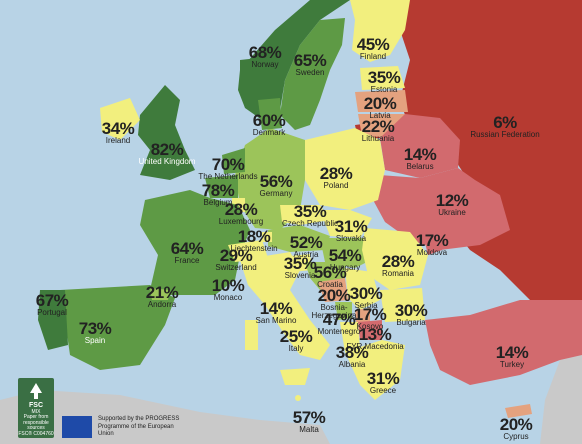  Describe the element at coordinates (345, 259) in the screenshot. I see `label-hungary: 54% Hungary` at that location.